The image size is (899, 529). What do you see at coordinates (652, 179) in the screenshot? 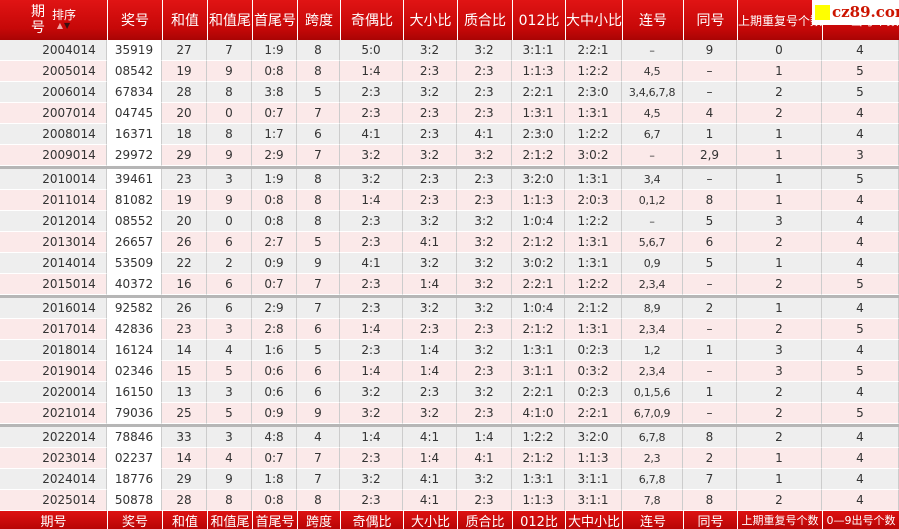
I see `consecutive-numbers-cell: 3,4` at bounding box center [652, 179].